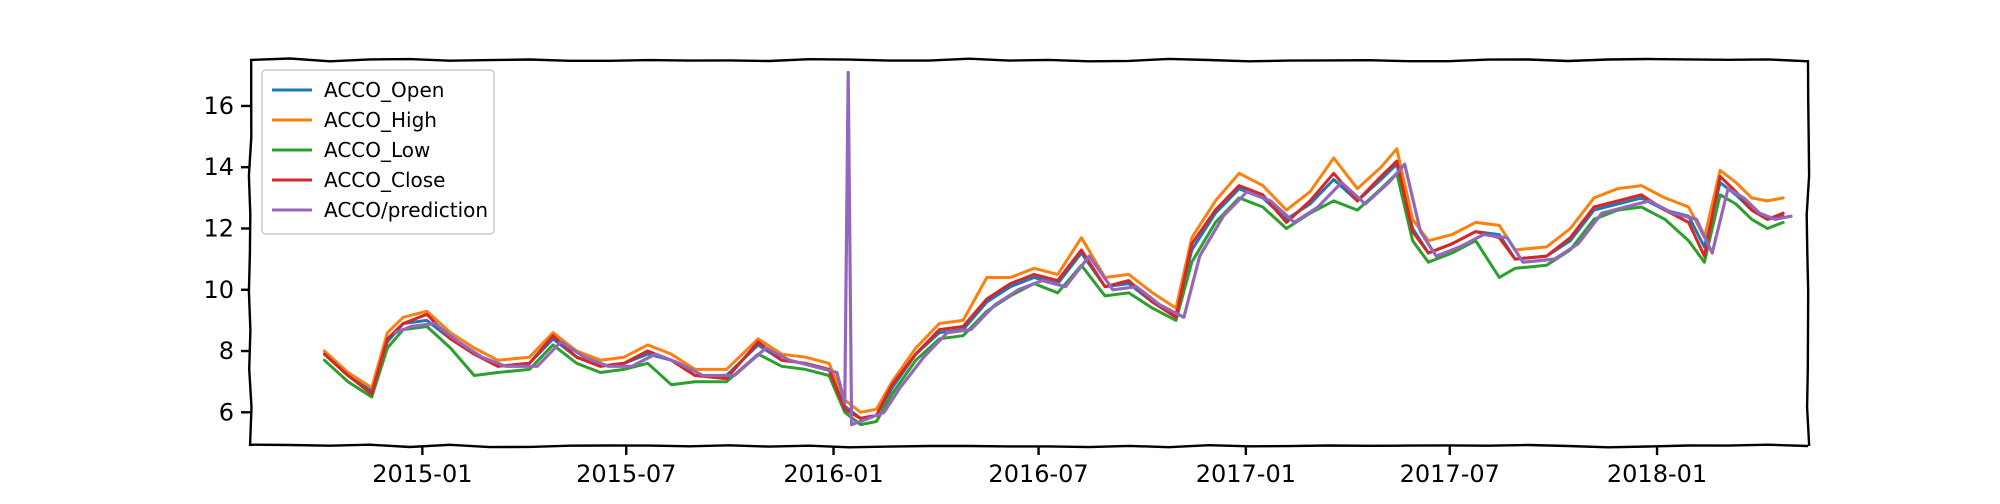 The height and width of the screenshot is (504, 2000). I want to click on y-tick-label: 6, so click(226, 412).